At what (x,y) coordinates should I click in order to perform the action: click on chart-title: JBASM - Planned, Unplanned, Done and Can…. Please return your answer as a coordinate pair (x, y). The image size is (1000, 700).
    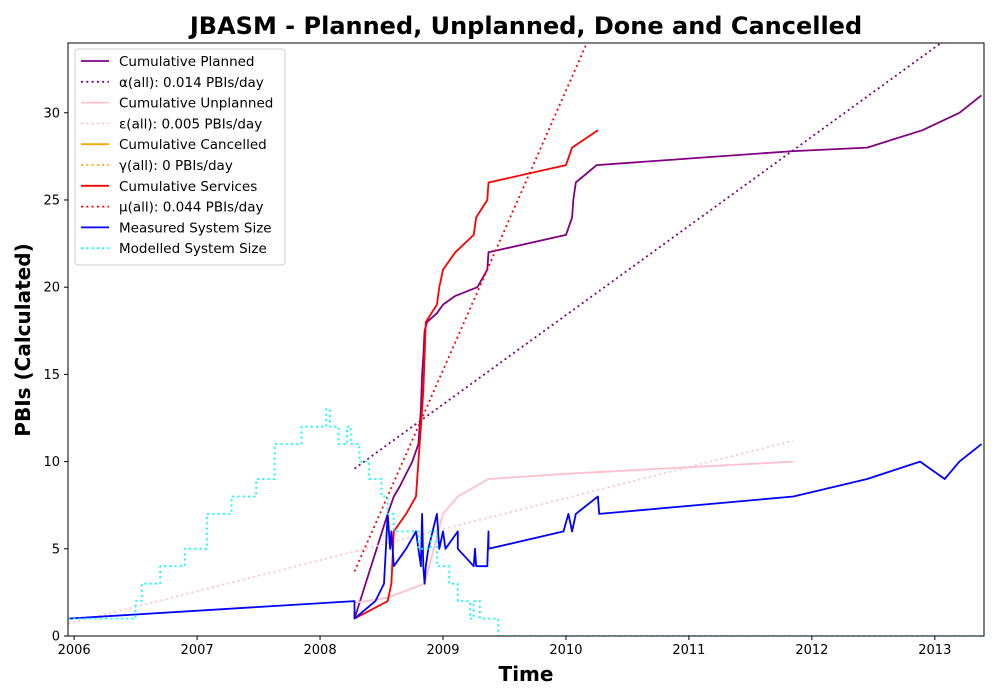
    Looking at the image, I should click on (525, 26).